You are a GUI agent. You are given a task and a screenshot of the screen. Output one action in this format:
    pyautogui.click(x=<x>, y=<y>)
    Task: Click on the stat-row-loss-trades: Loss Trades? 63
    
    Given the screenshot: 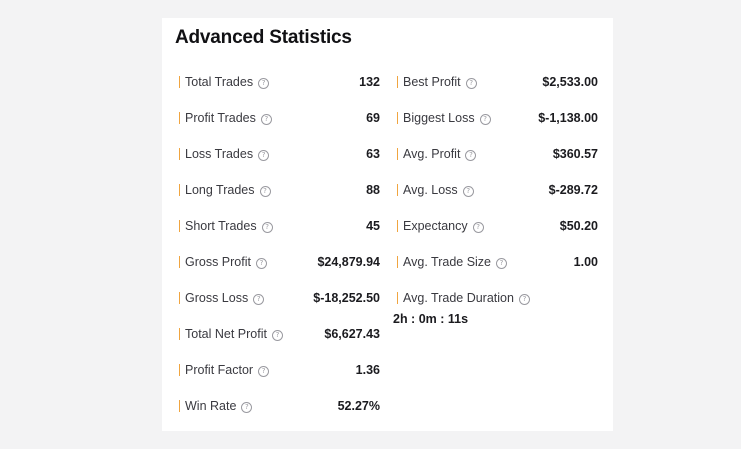 What is the action you would take?
    pyautogui.click(x=279, y=154)
    